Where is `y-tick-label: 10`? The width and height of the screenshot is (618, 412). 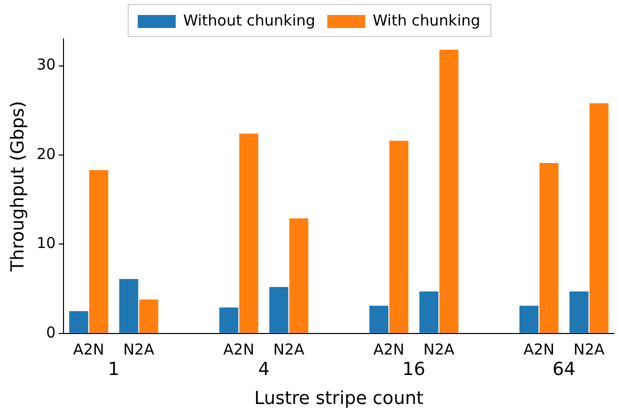
y-tick-label: 10 is located at coordinates (46, 243).